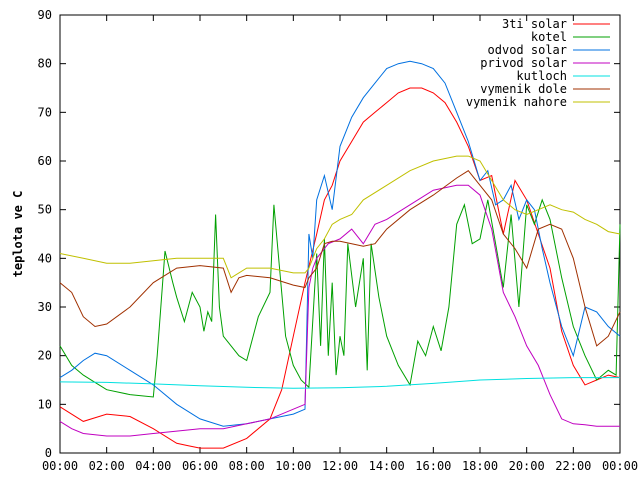 The image size is (640, 480). Describe the element at coordinates (480, 466) in the screenshot. I see `x-tick-label: 18:00` at that location.